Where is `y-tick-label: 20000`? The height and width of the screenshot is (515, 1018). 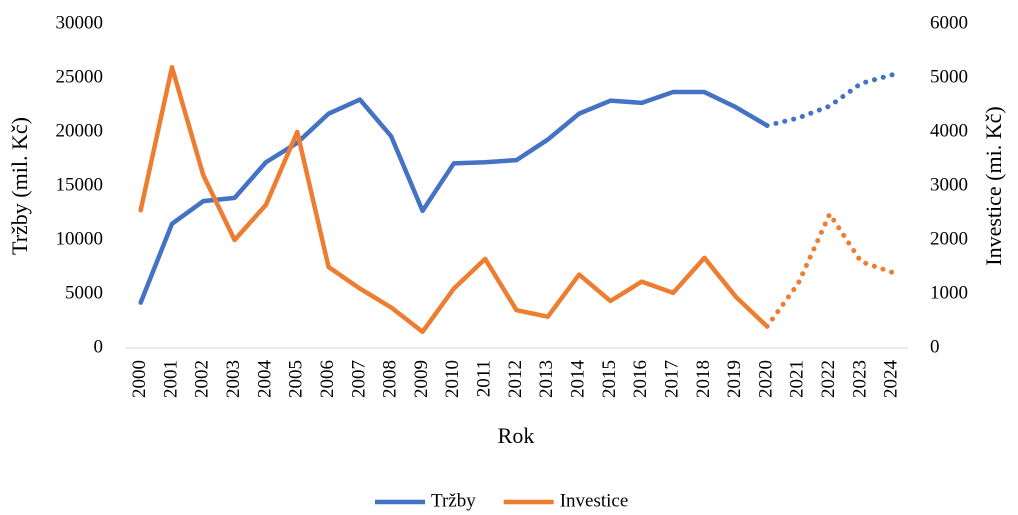 y-tick-label: 20000 is located at coordinates (80, 130).